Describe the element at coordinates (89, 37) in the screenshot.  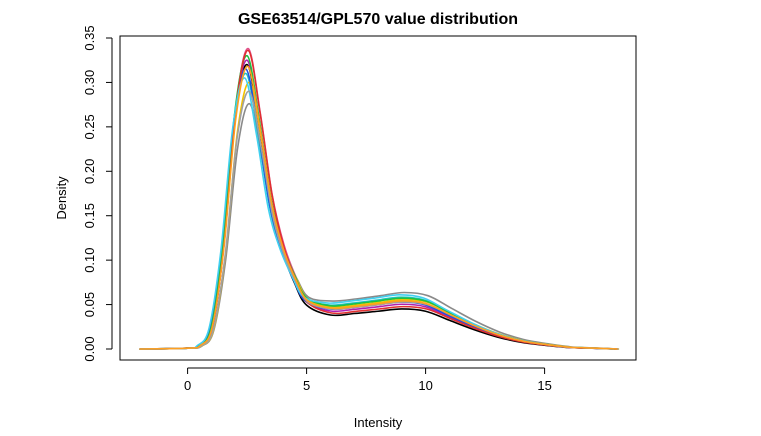
I see `y-tick-label: 0.35` at that location.